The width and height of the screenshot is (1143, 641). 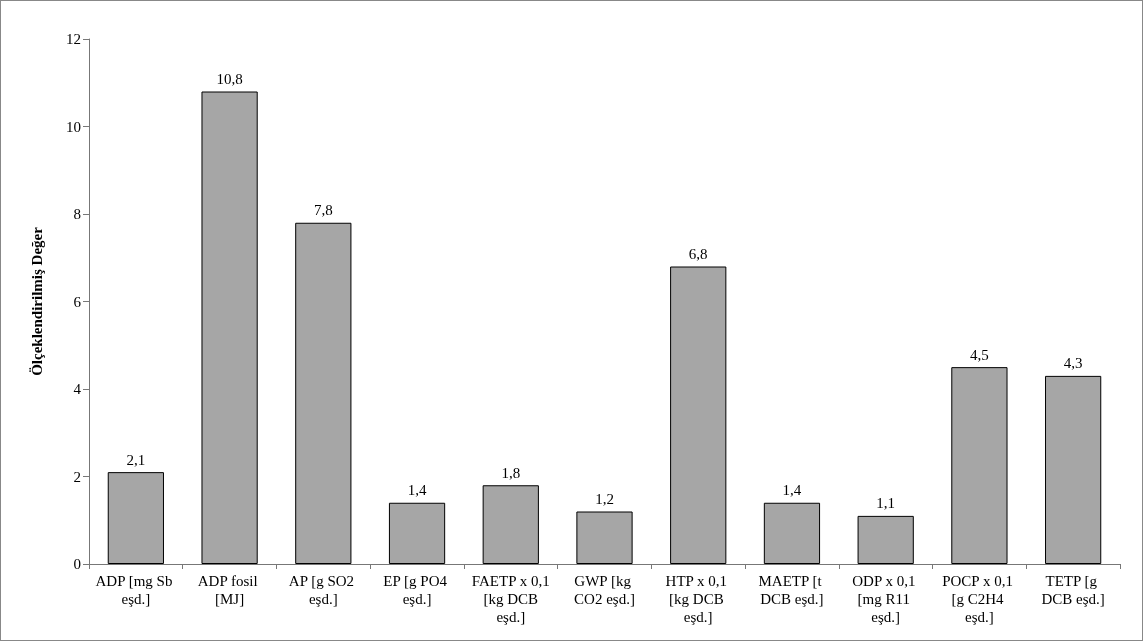 I want to click on x-tick-label: MAETP [t DCB eşd.], so click(x=792, y=590).